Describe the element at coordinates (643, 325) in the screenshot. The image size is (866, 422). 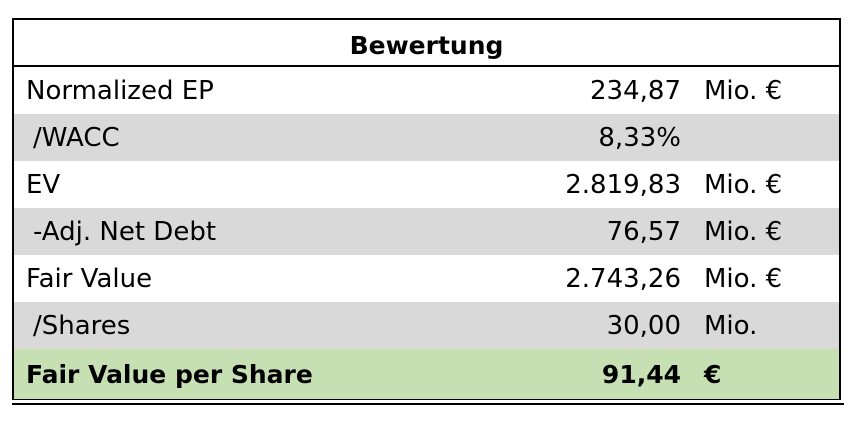
I see `row-value: 30,00` at that location.